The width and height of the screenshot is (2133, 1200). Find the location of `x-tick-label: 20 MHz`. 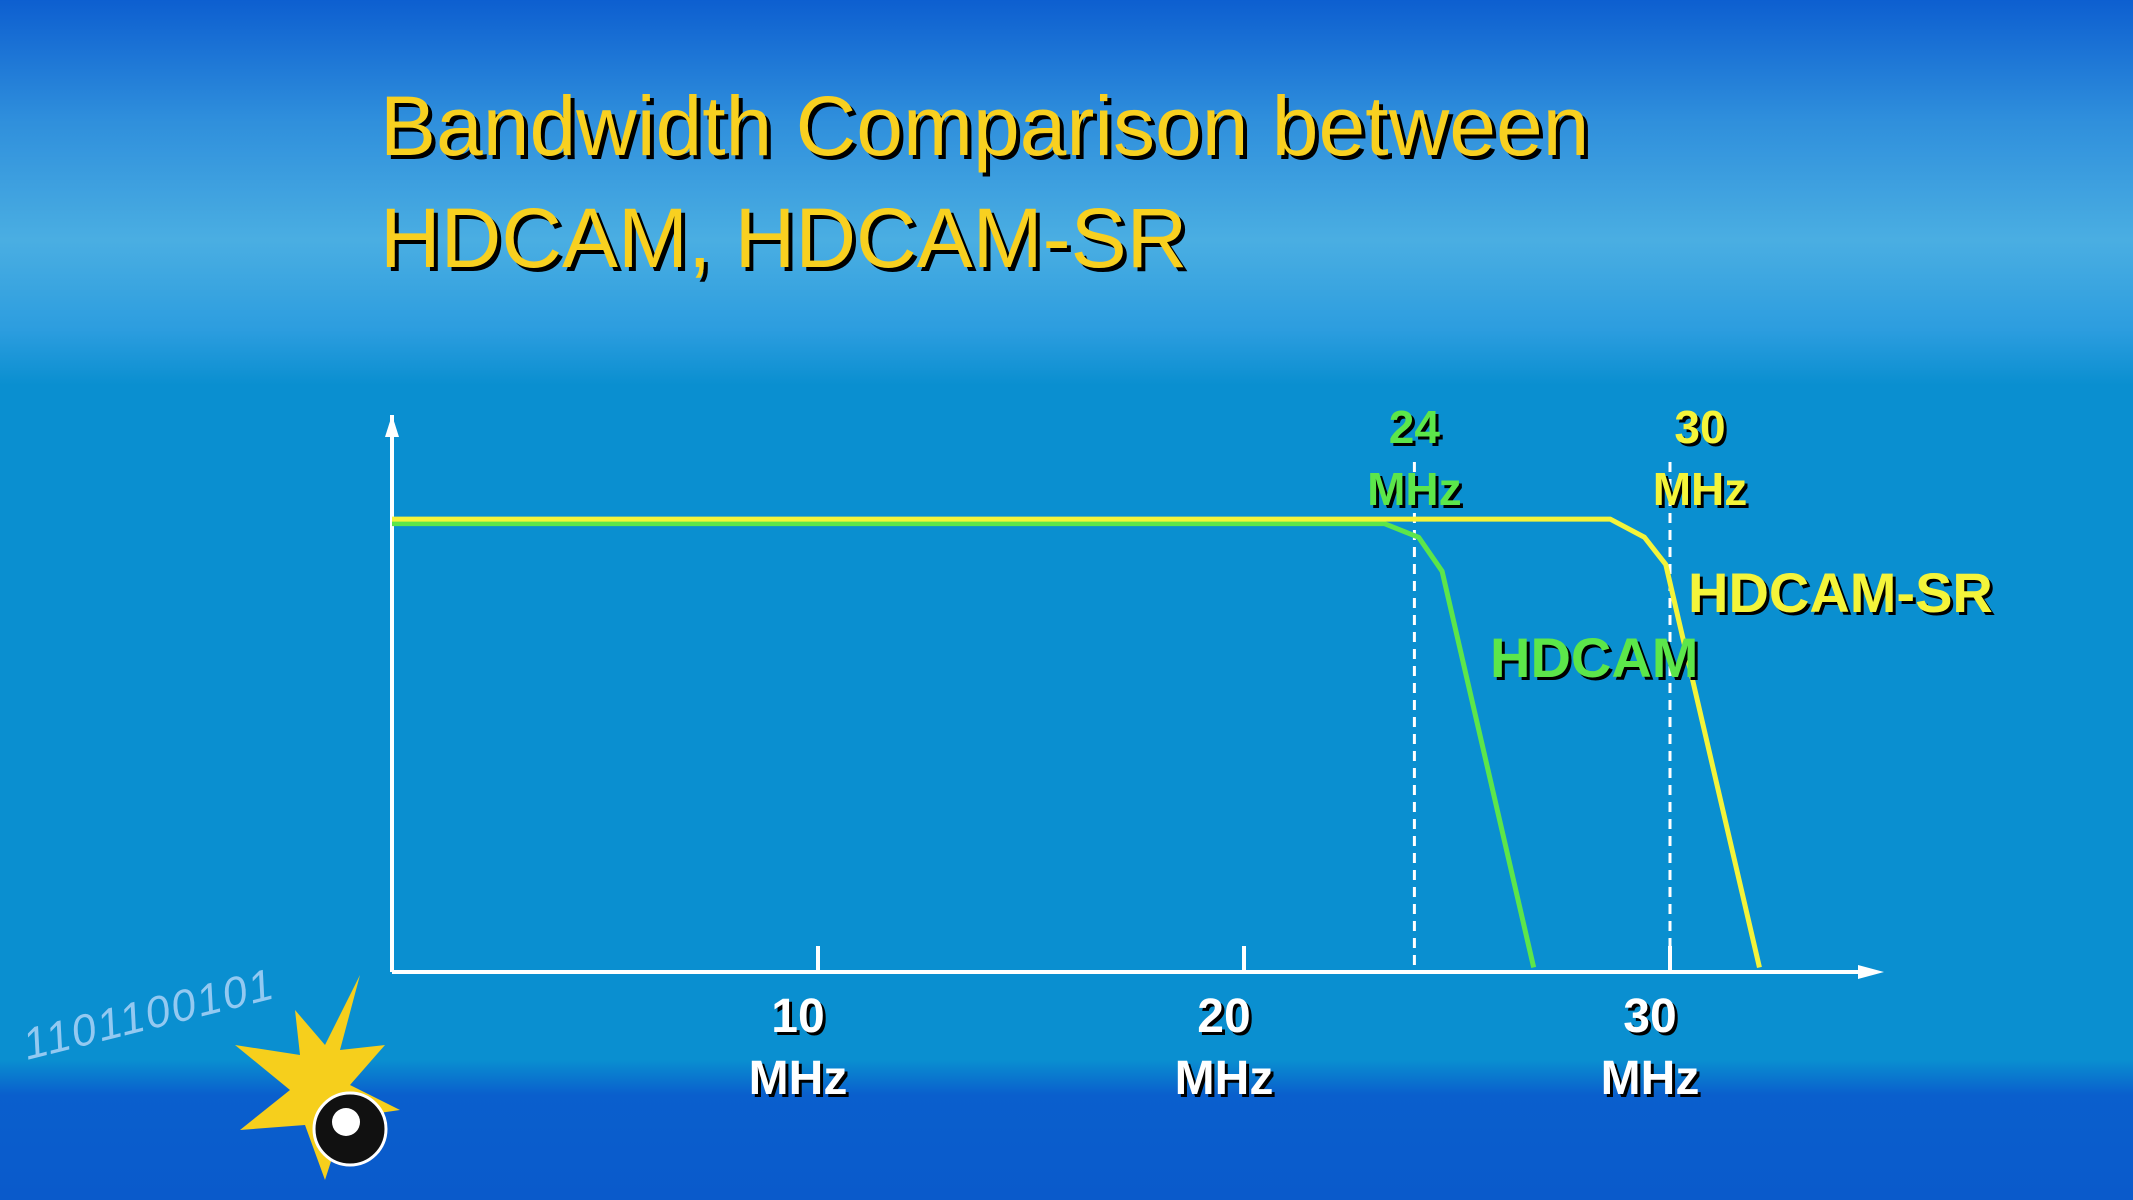

x-tick-label: 20 MHz is located at coordinates (1224, 1047).